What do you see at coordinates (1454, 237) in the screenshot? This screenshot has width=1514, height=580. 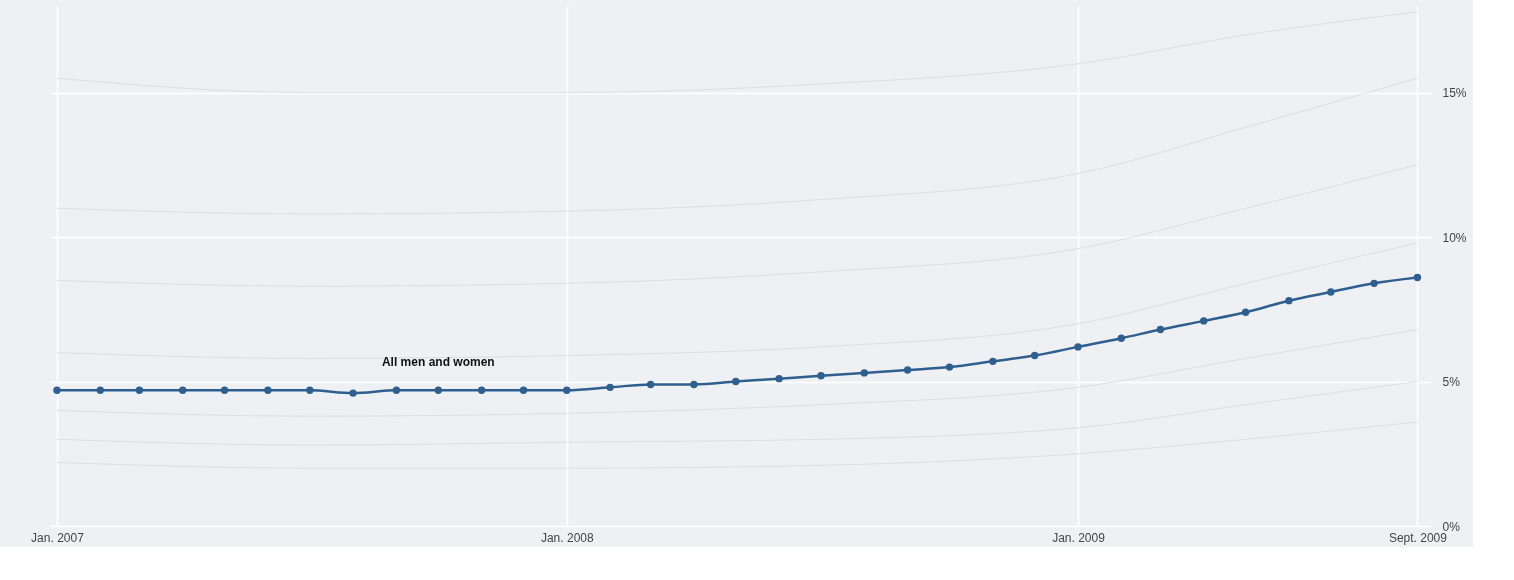 I see `y-tick-label: 10%` at bounding box center [1454, 237].